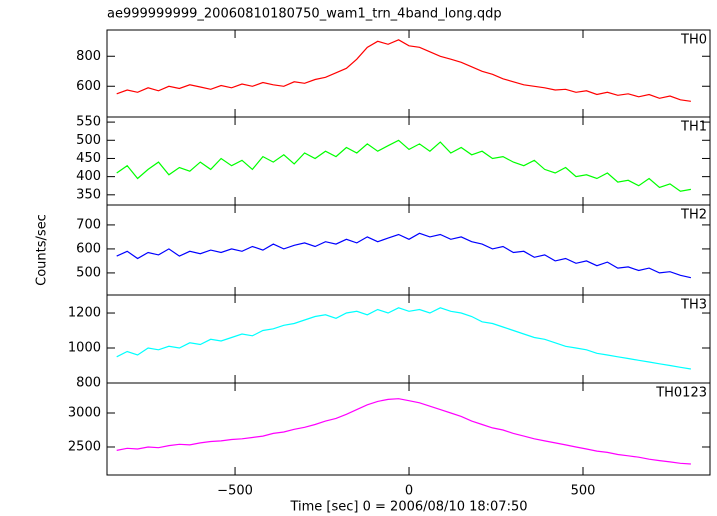  What do you see at coordinates (88, 224) in the screenshot?
I see `y-tick-label: 700` at bounding box center [88, 224].